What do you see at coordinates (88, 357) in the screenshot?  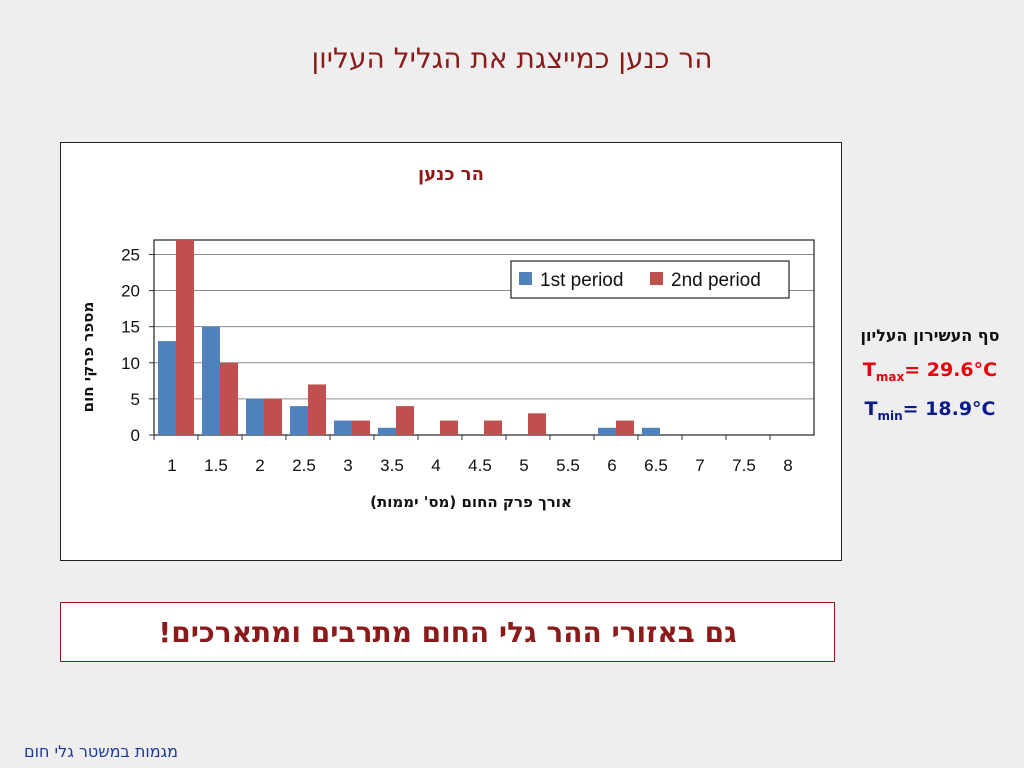 I see `y-axis-label: מספר פרקי חום` at bounding box center [88, 357].